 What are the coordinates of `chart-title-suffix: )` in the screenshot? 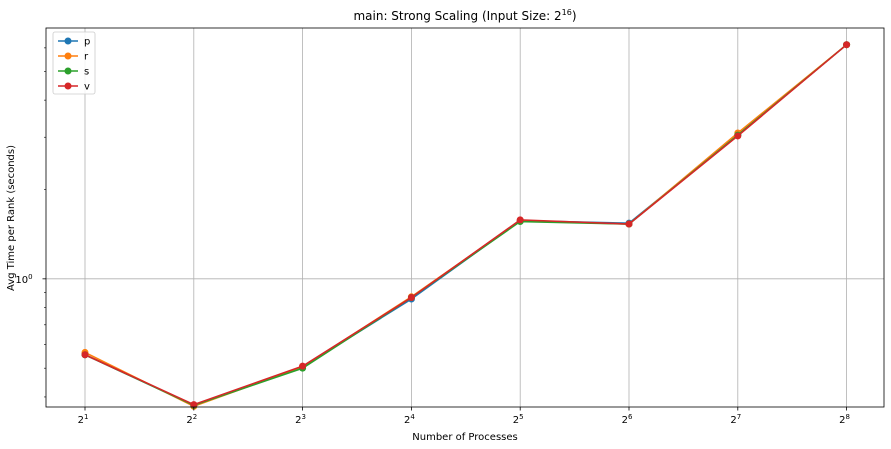 It's located at (574, 16).